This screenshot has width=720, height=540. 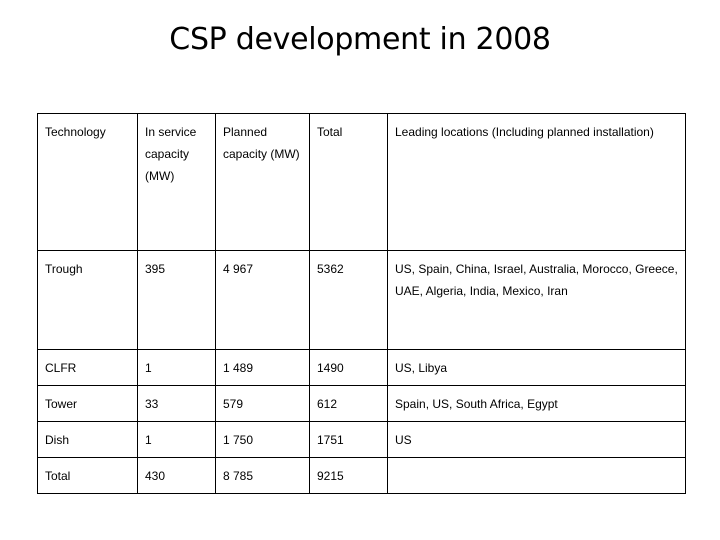 I want to click on table-row: CLFR 1 1 489 1490 US, Libya, so click(x=361, y=367).